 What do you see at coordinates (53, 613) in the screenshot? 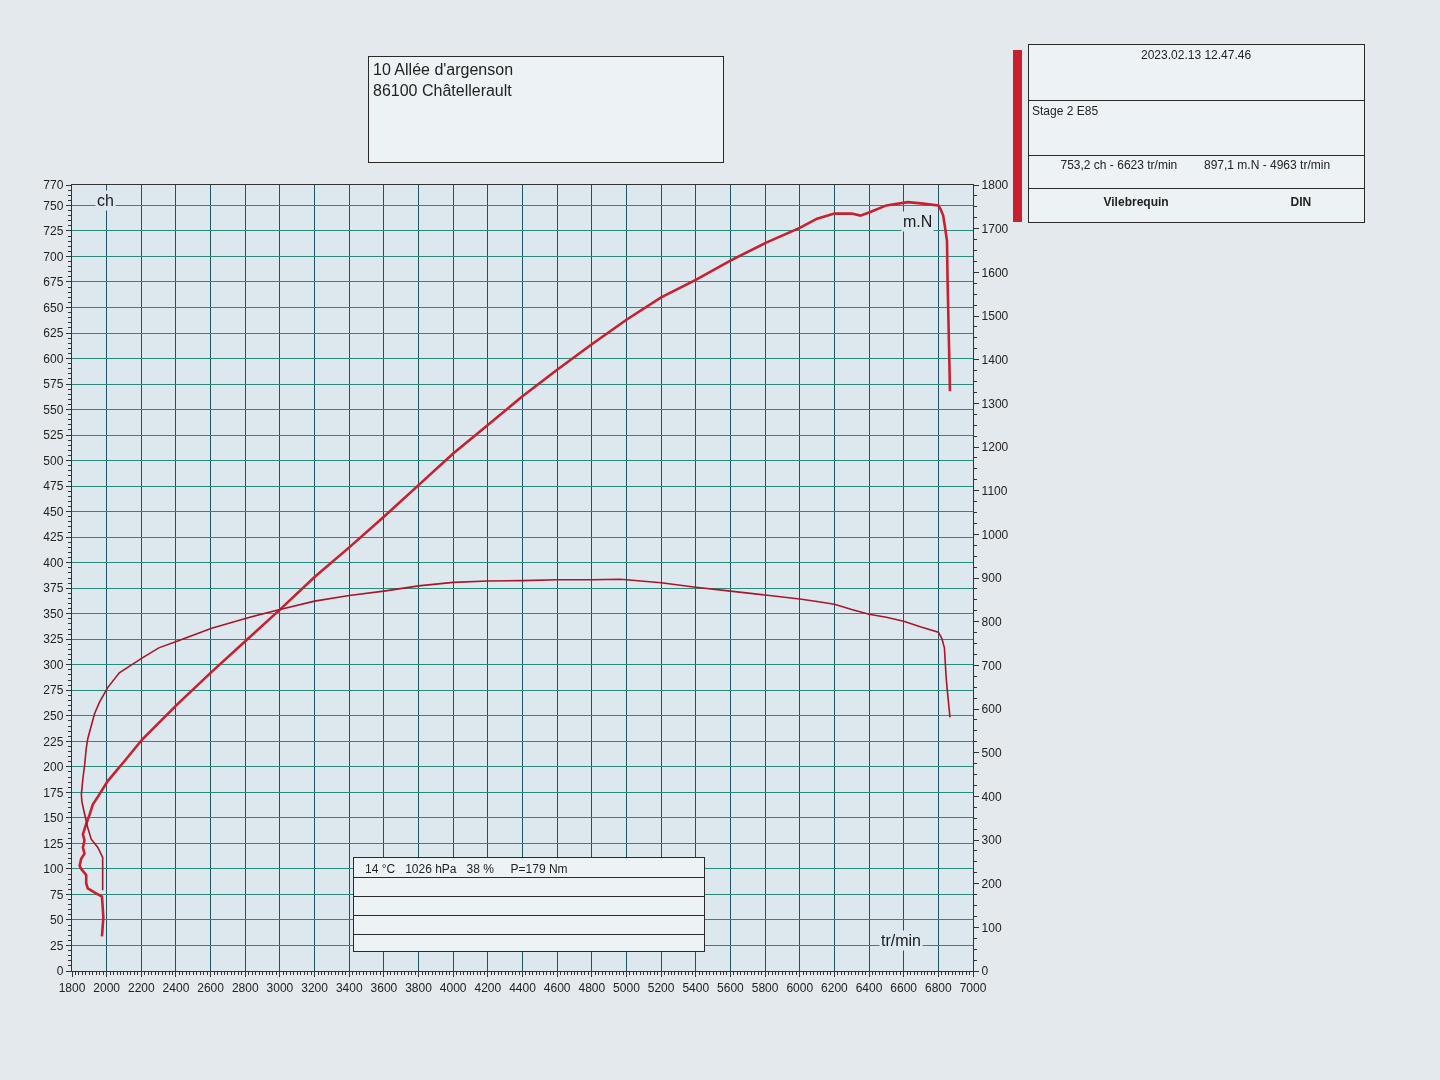
I see `y-tick-label: 350` at bounding box center [53, 613].